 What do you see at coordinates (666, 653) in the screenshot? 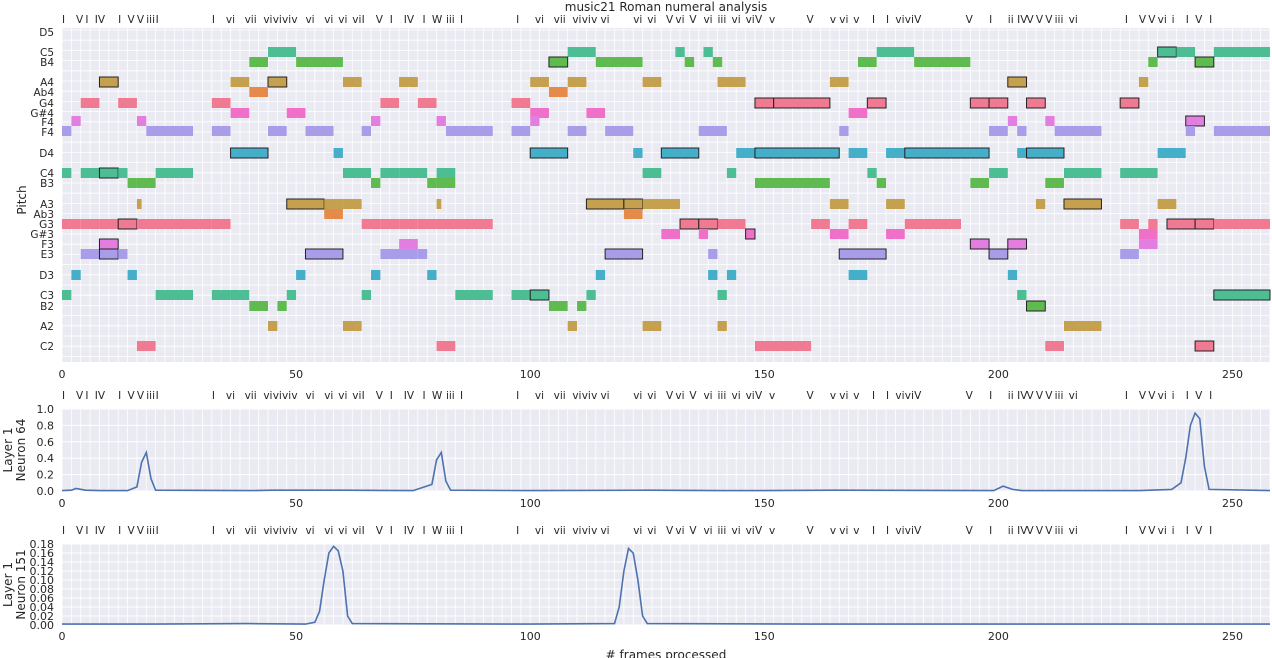
I see `x-axis-label: # frames processed` at bounding box center [666, 653].